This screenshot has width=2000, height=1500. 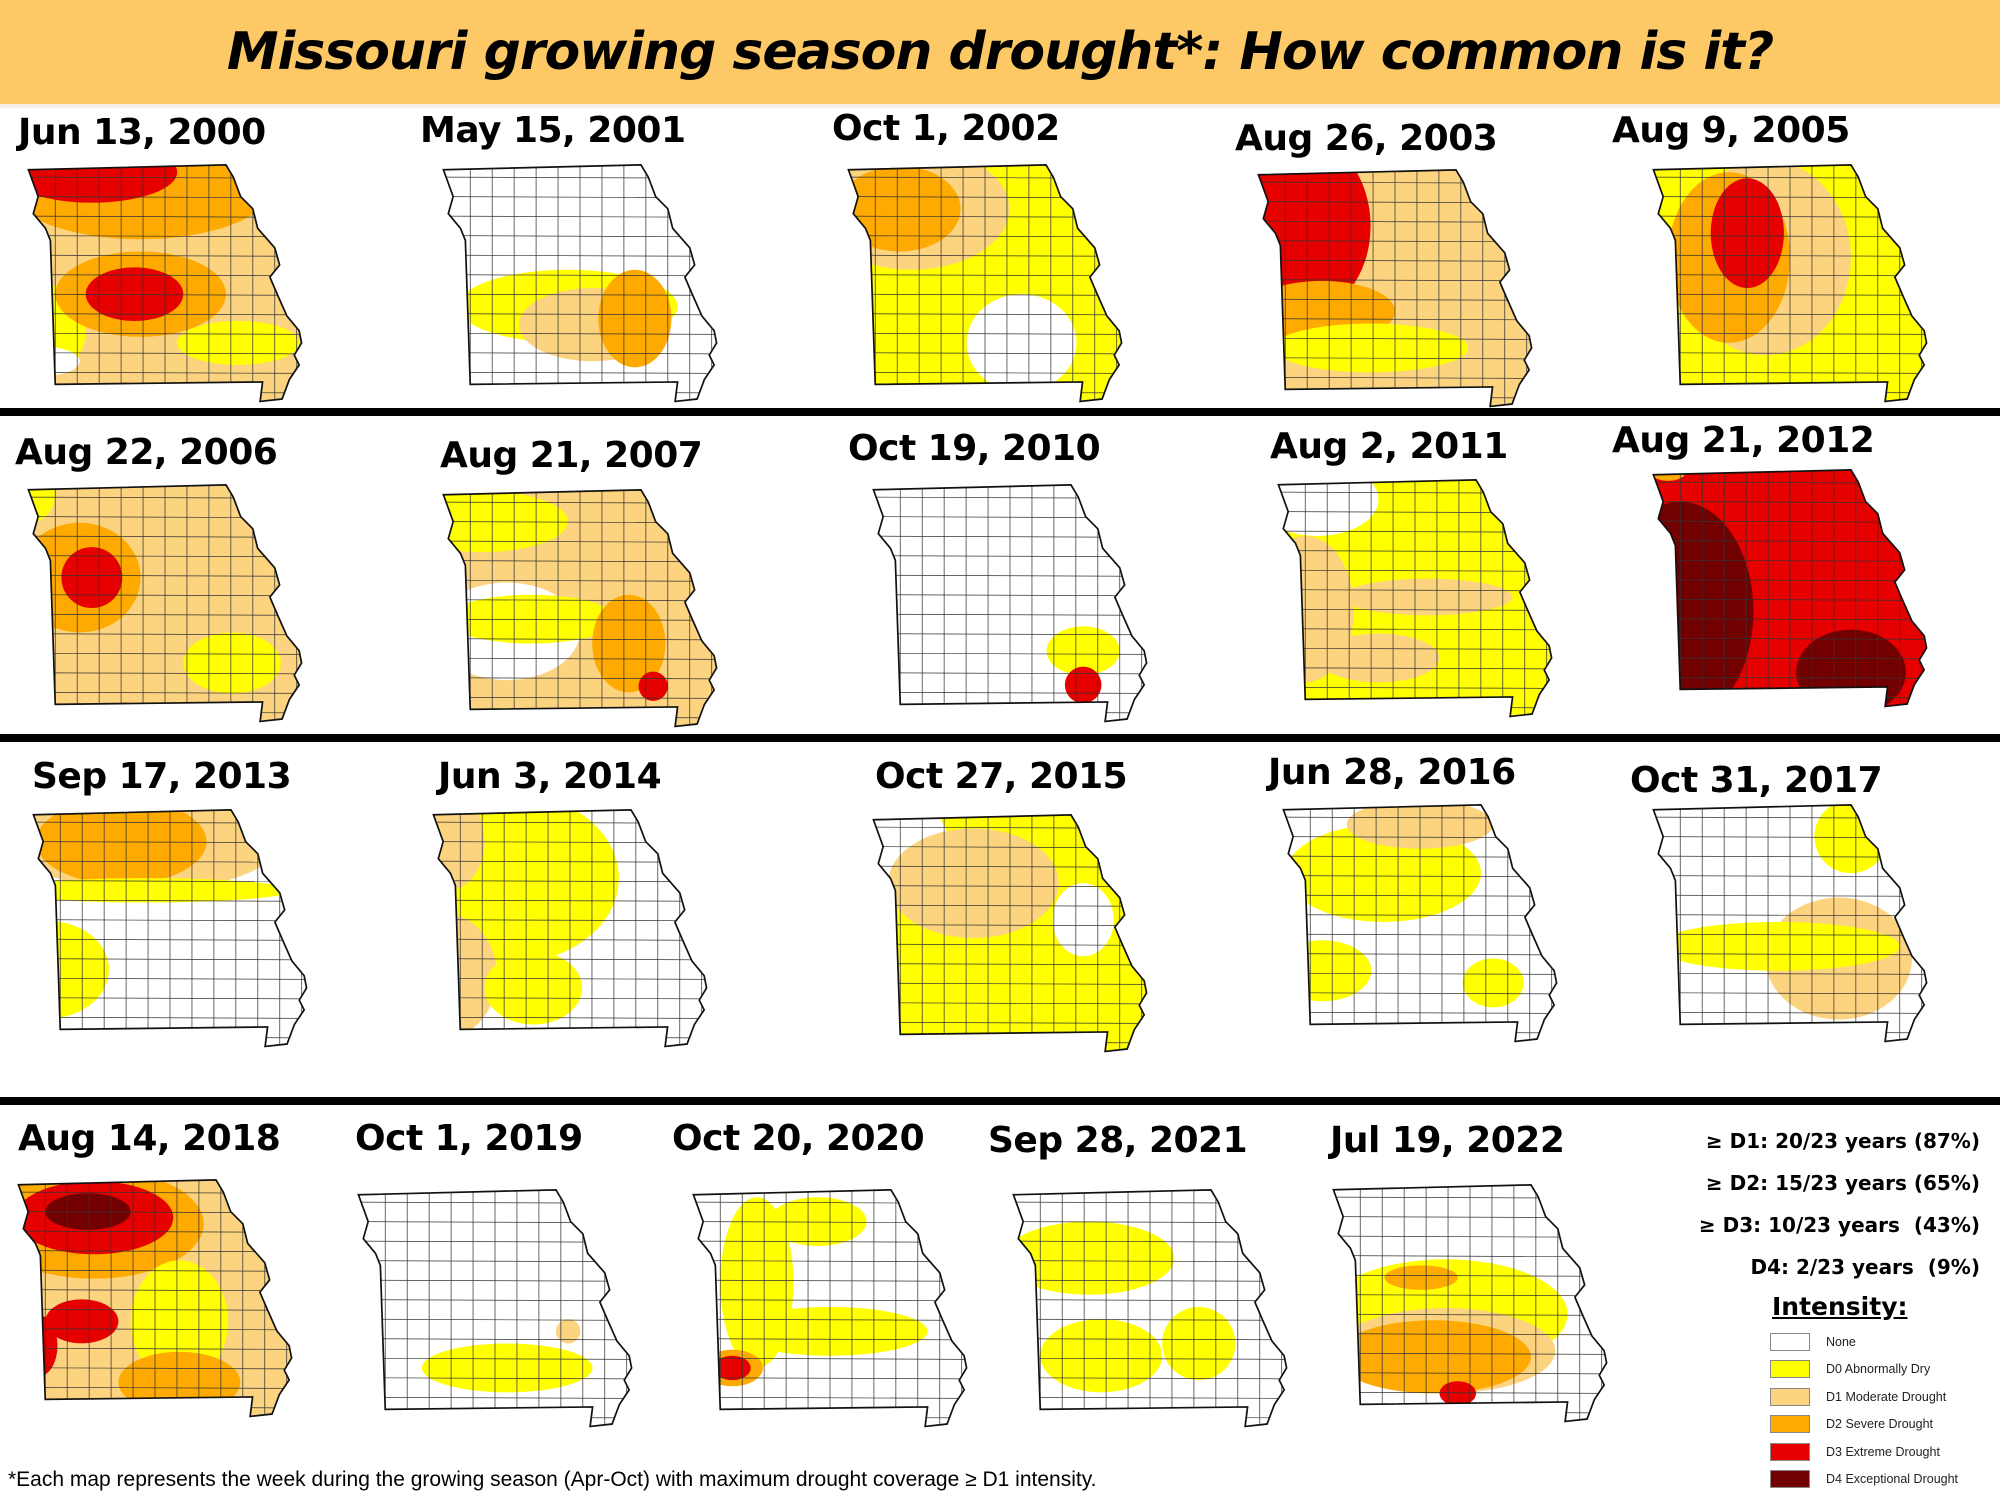 What do you see at coordinates (1865, 1267) in the screenshot?
I see `stat-d4: D4: 2/23 years (9%)` at bounding box center [1865, 1267].